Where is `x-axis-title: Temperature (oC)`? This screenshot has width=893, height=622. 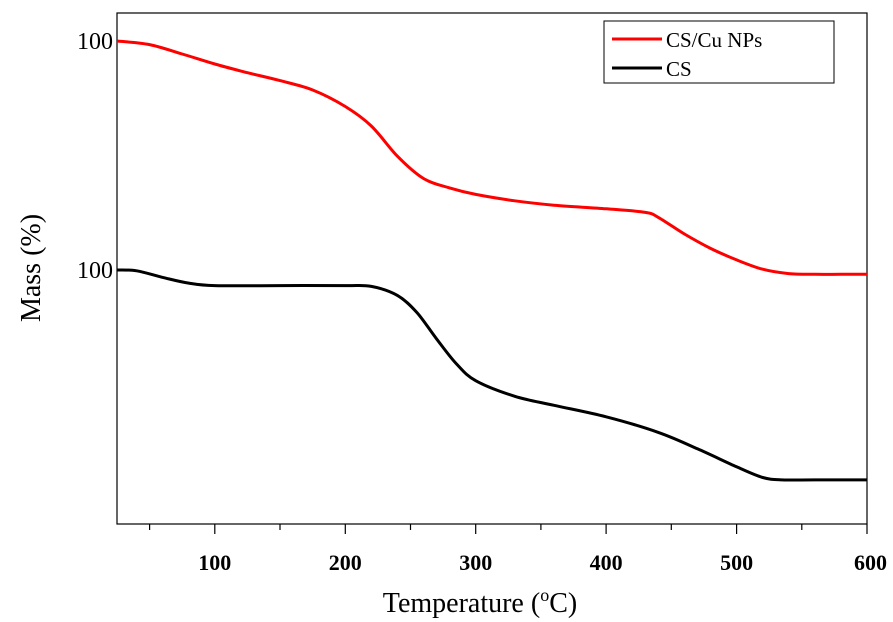 x-axis-title: Temperature (oC) is located at coordinates (480, 602).